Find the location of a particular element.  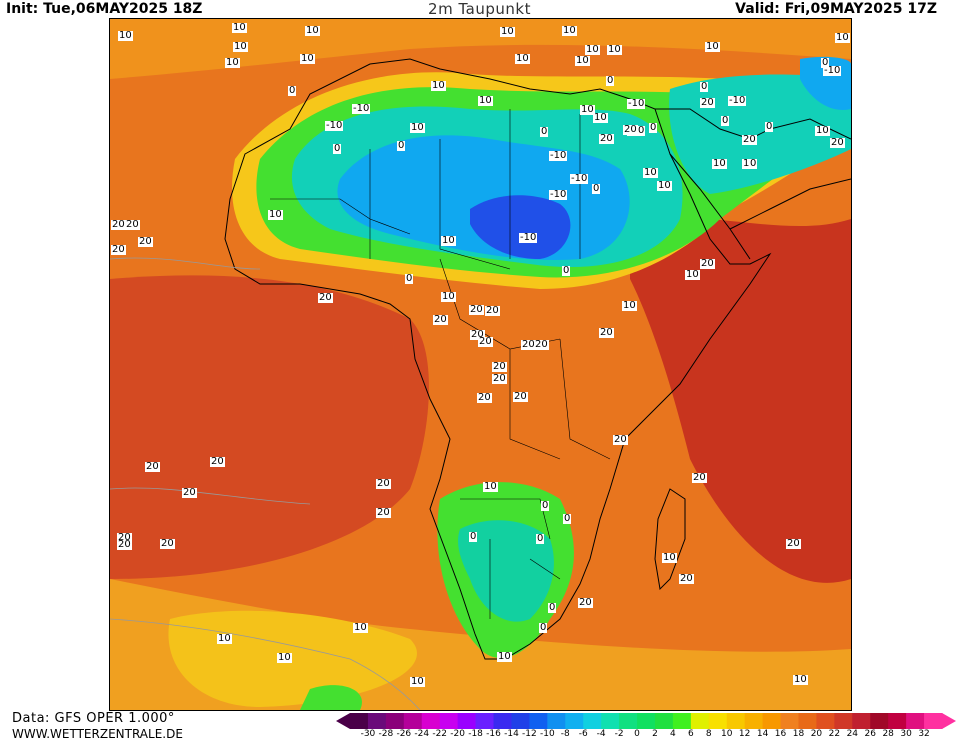

legend-tick-label: 32 is located at coordinates (924, 734).